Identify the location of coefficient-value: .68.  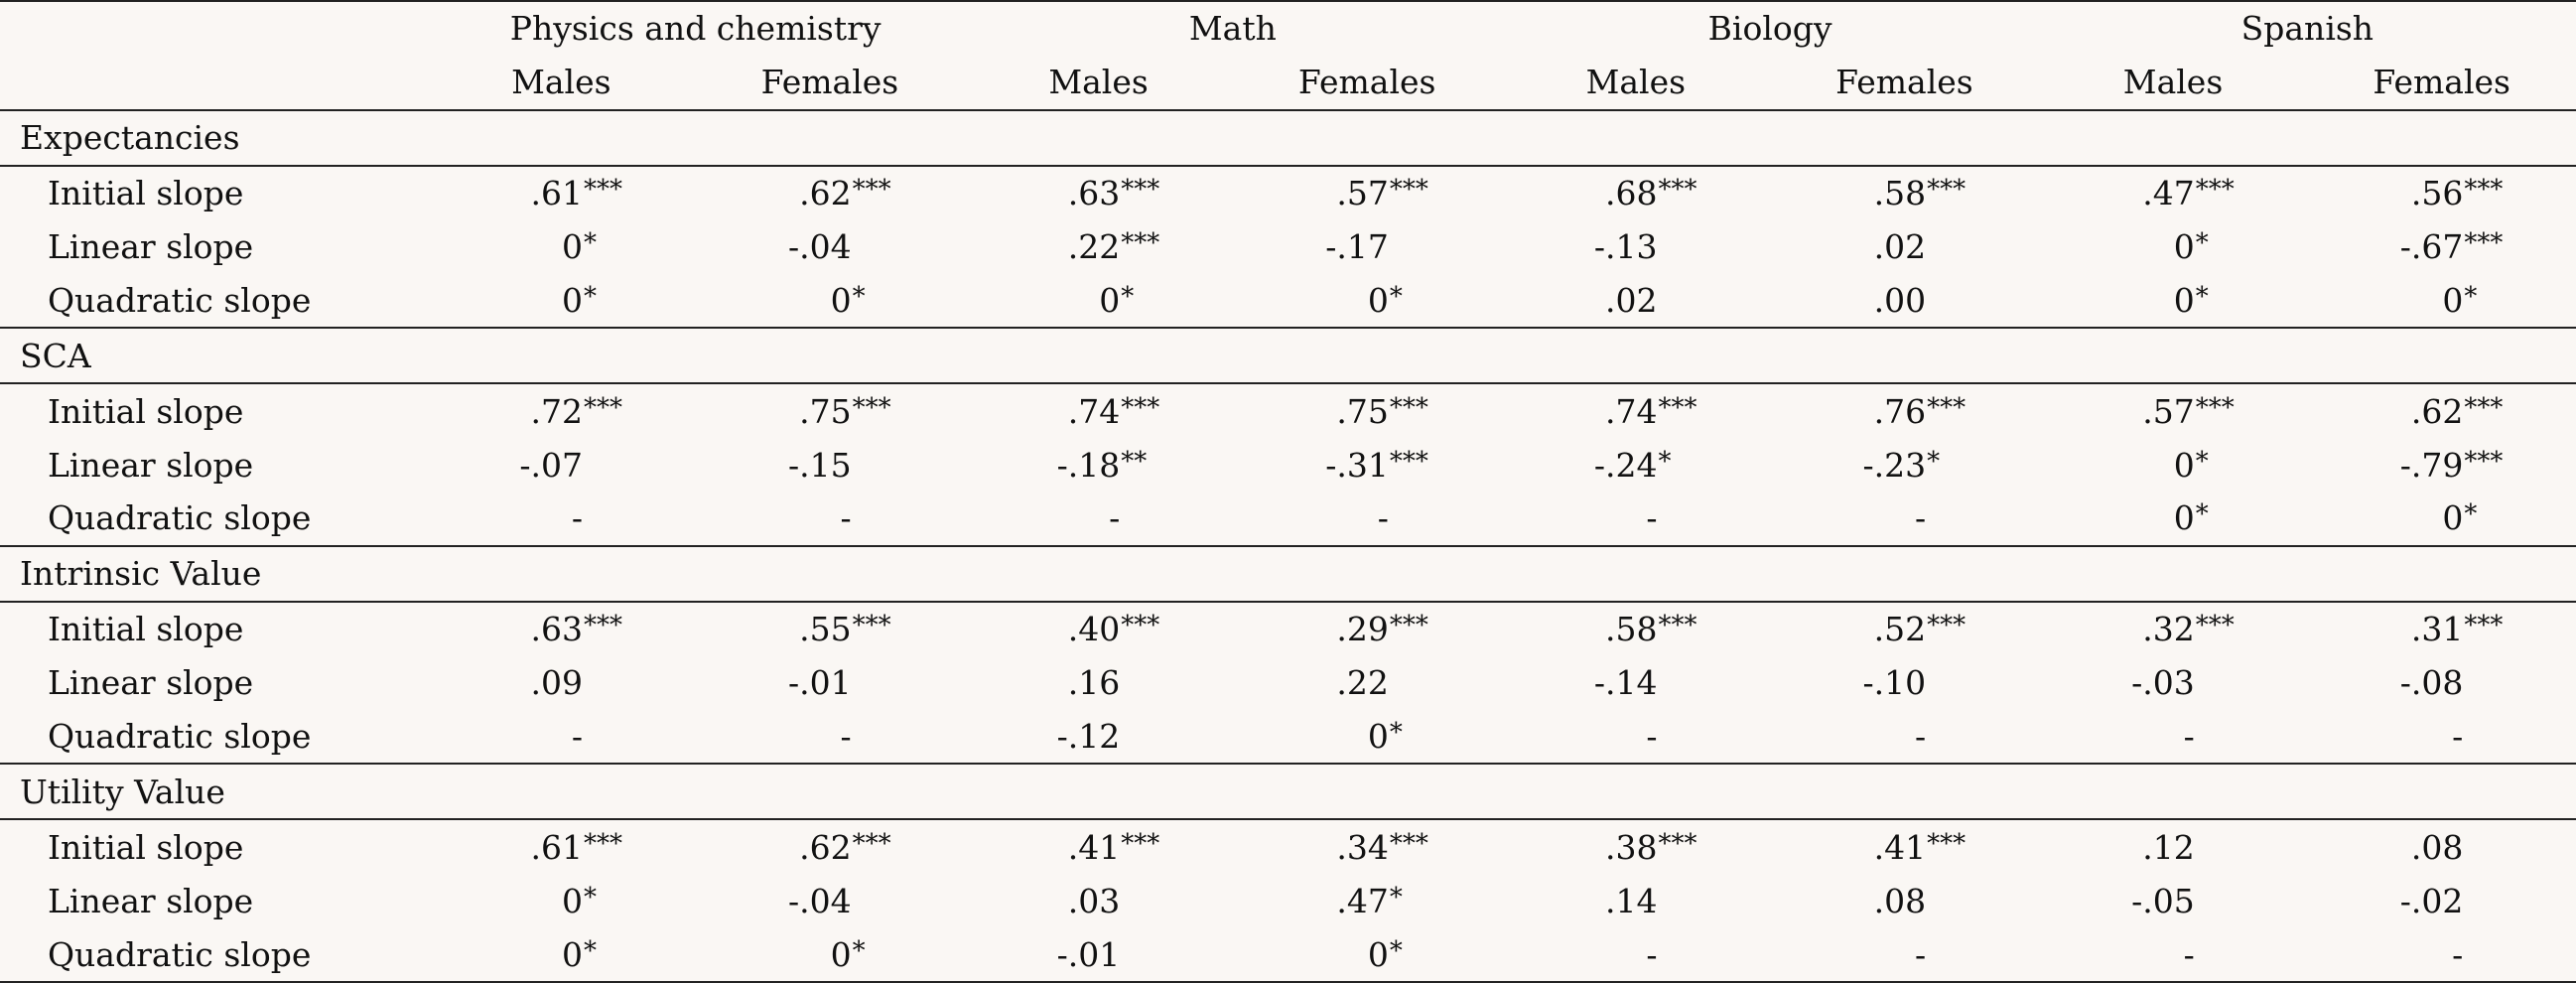
(1631, 193).